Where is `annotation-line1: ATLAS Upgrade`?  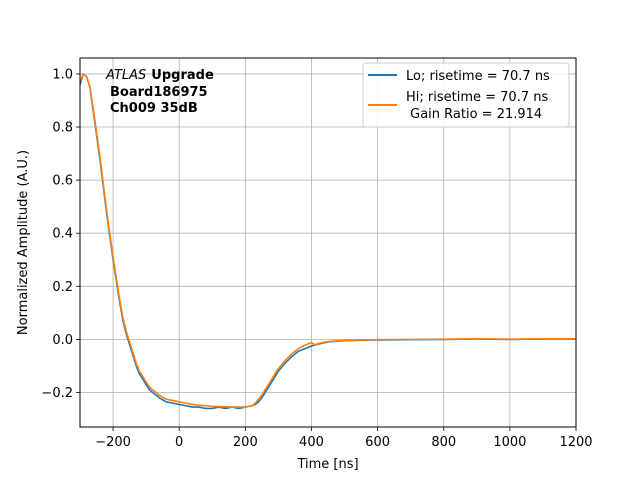 annotation-line1: ATLAS Upgrade is located at coordinates (159, 75).